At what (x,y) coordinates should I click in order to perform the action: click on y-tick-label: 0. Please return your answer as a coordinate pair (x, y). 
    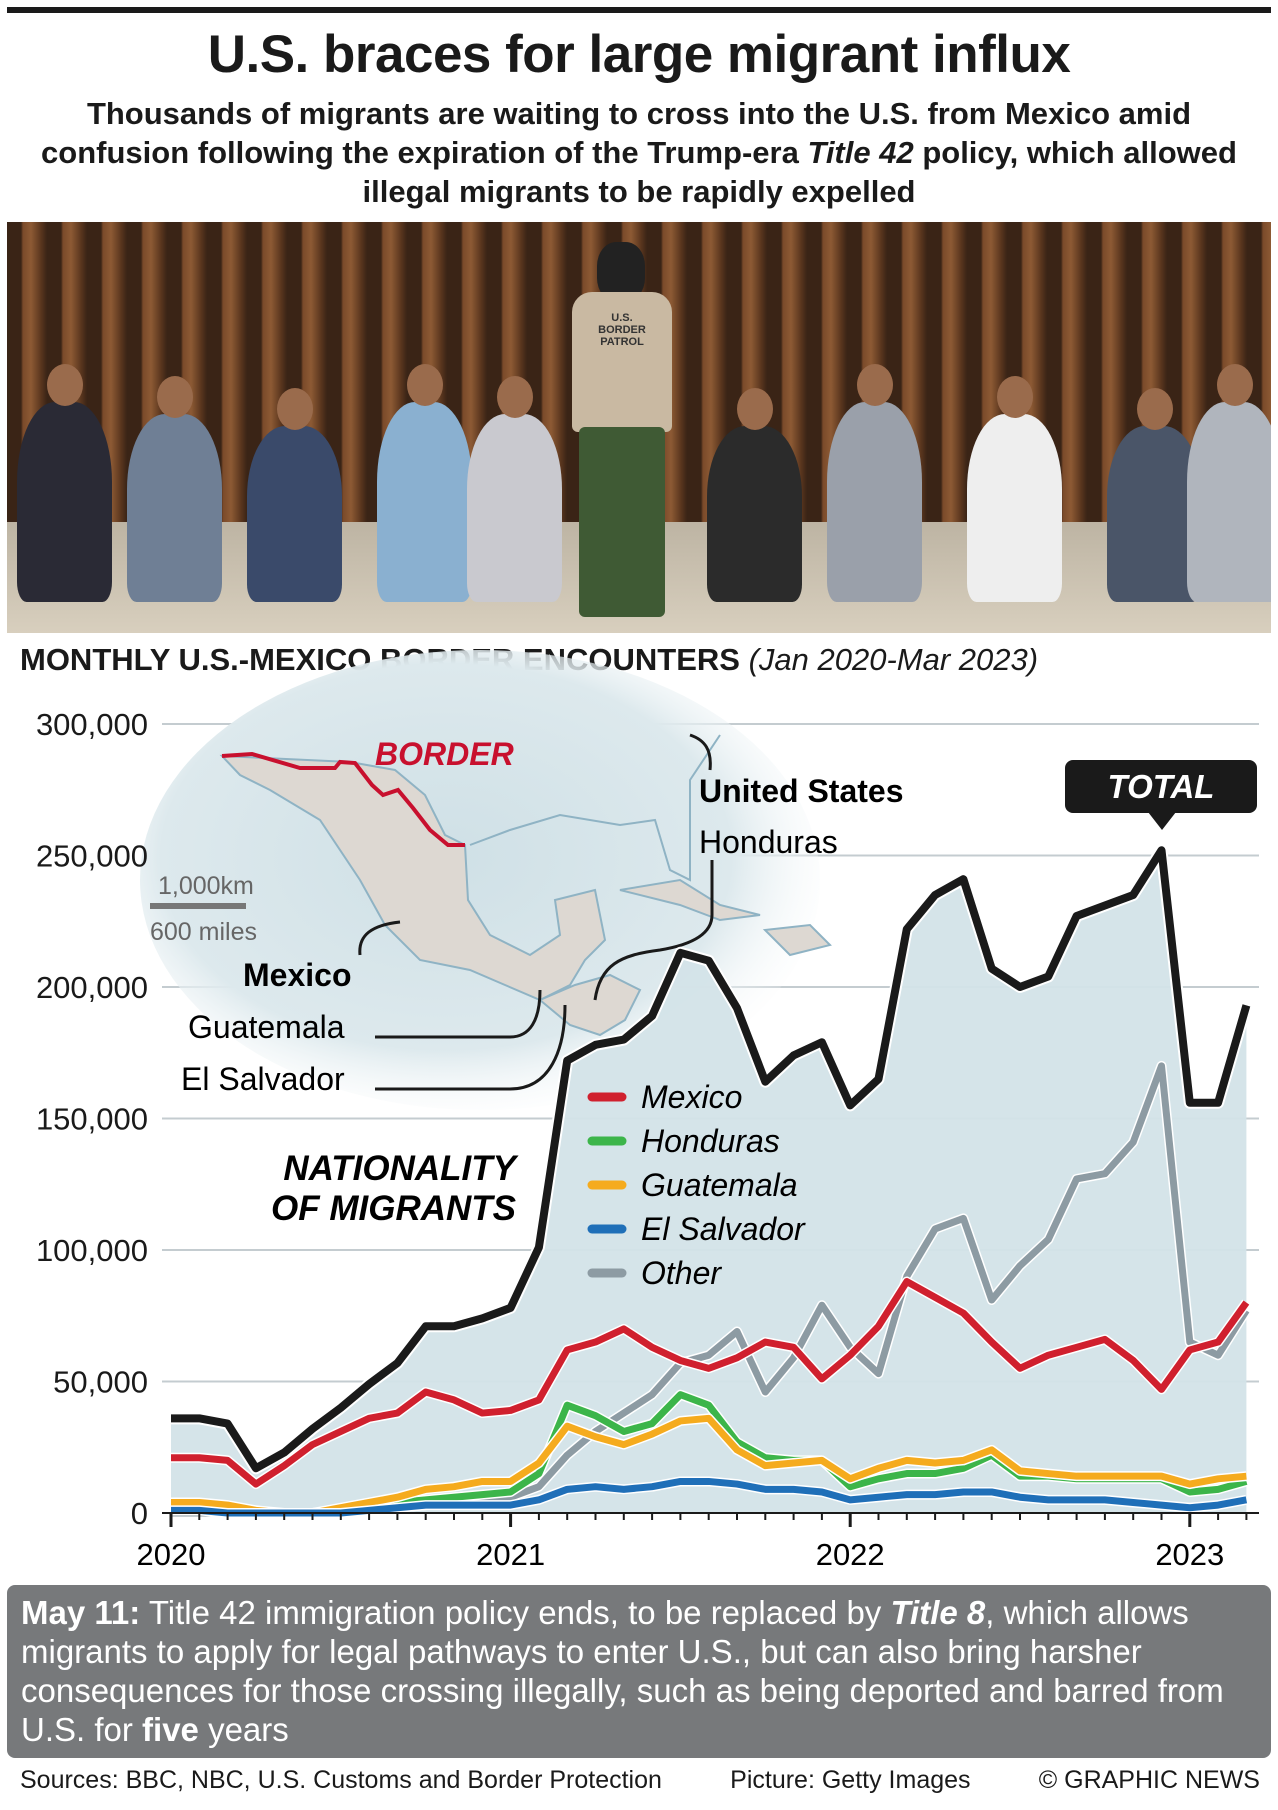
    Looking at the image, I should click on (139, 1513).